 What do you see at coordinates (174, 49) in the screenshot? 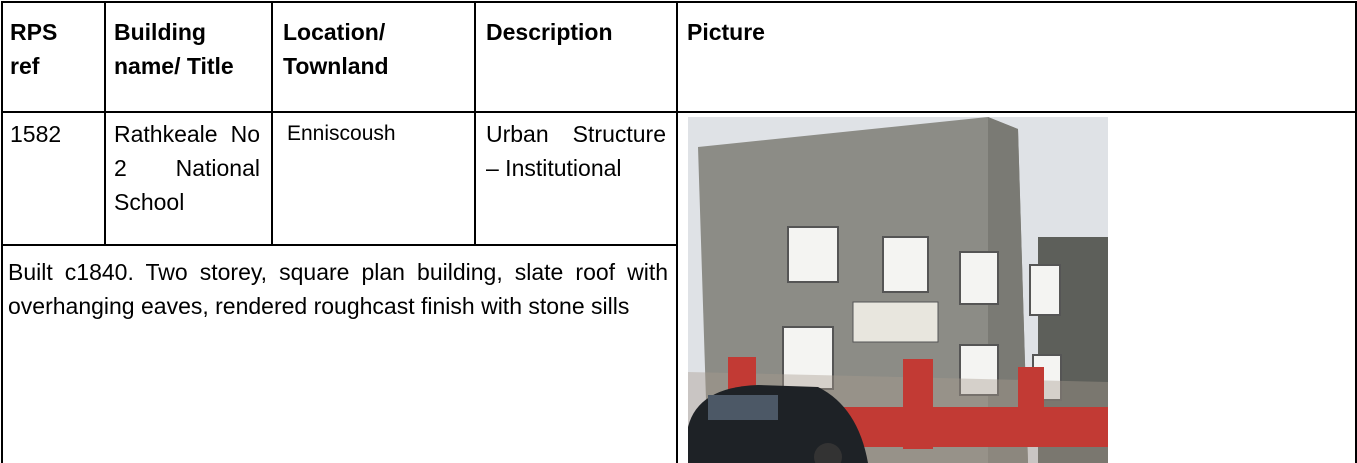
I see `header-cell: Building name/ Title` at bounding box center [174, 49].